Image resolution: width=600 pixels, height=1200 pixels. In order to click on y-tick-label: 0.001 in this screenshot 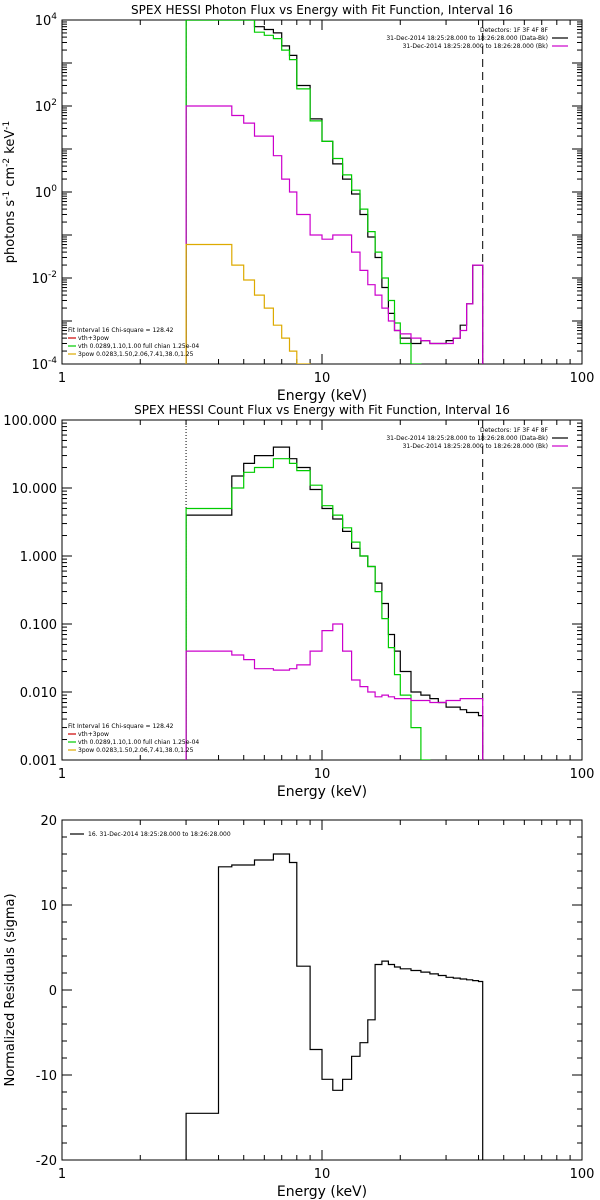, I will do `click(38, 761)`.